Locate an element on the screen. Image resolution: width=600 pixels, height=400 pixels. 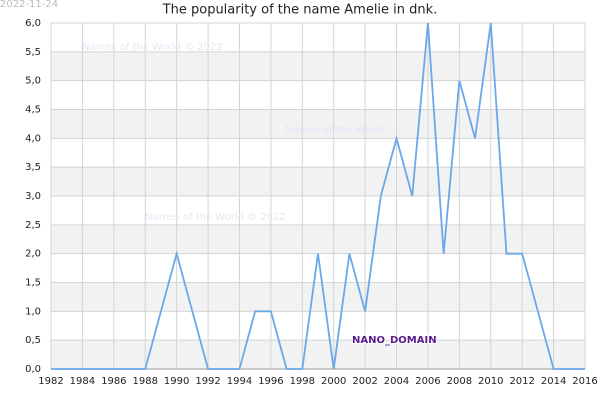
x-tick-label: 2014 is located at coordinates (553, 381).